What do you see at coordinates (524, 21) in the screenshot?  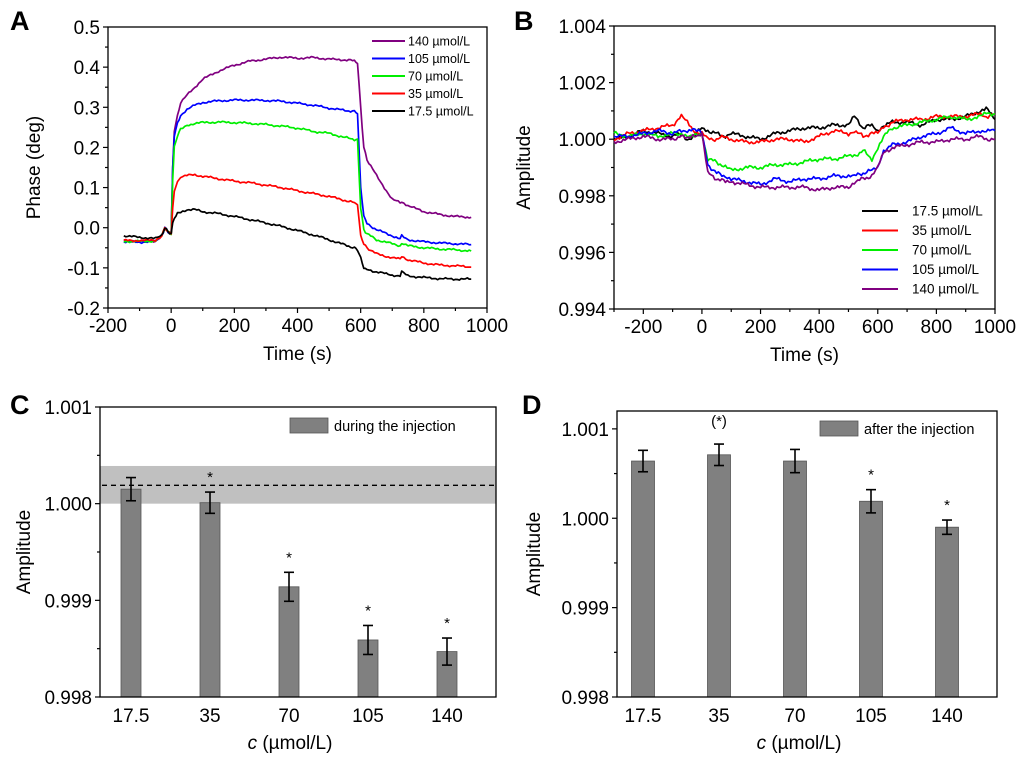 I see `panel-letter-b: B` at bounding box center [524, 21].